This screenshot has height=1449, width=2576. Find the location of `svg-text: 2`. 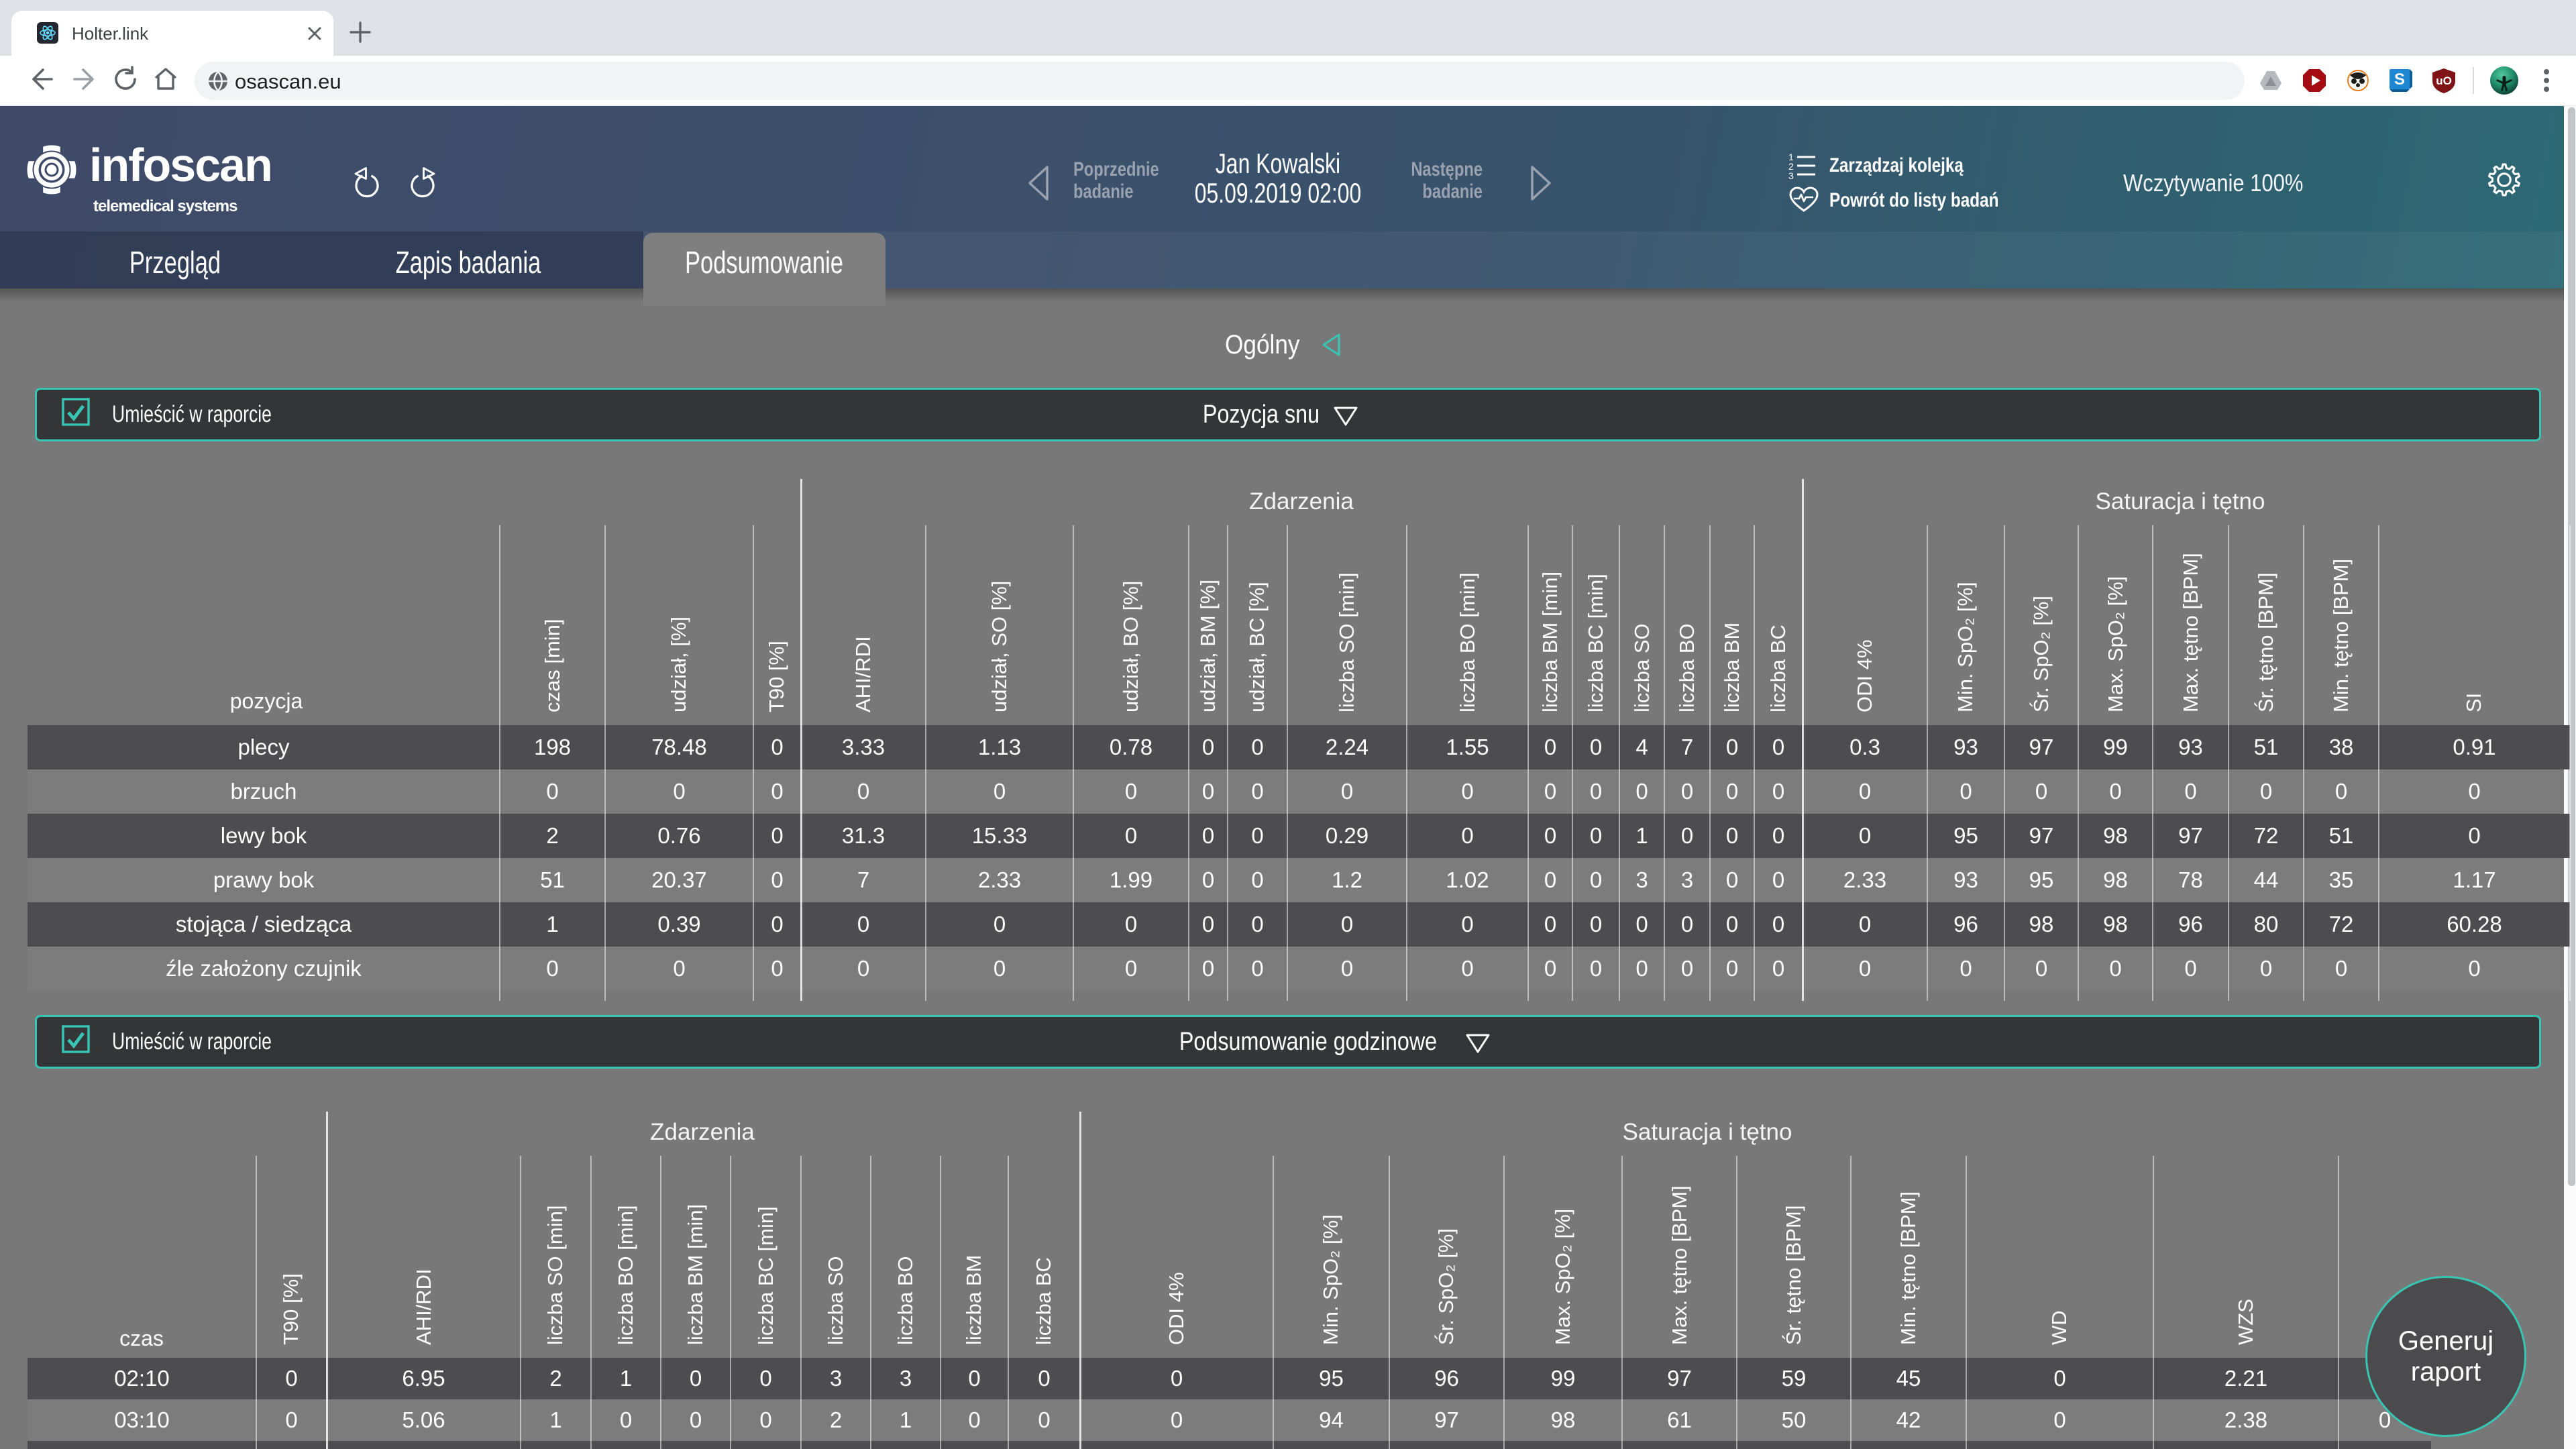

svg-text: 2 is located at coordinates (1791, 166).